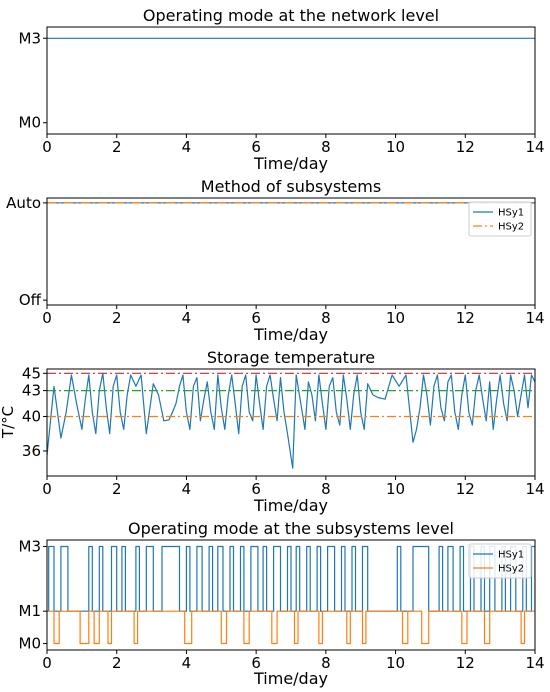 The width and height of the screenshot is (550, 692). Describe the element at coordinates (31, 373) in the screenshot. I see `y-tick-label: 45` at that location.